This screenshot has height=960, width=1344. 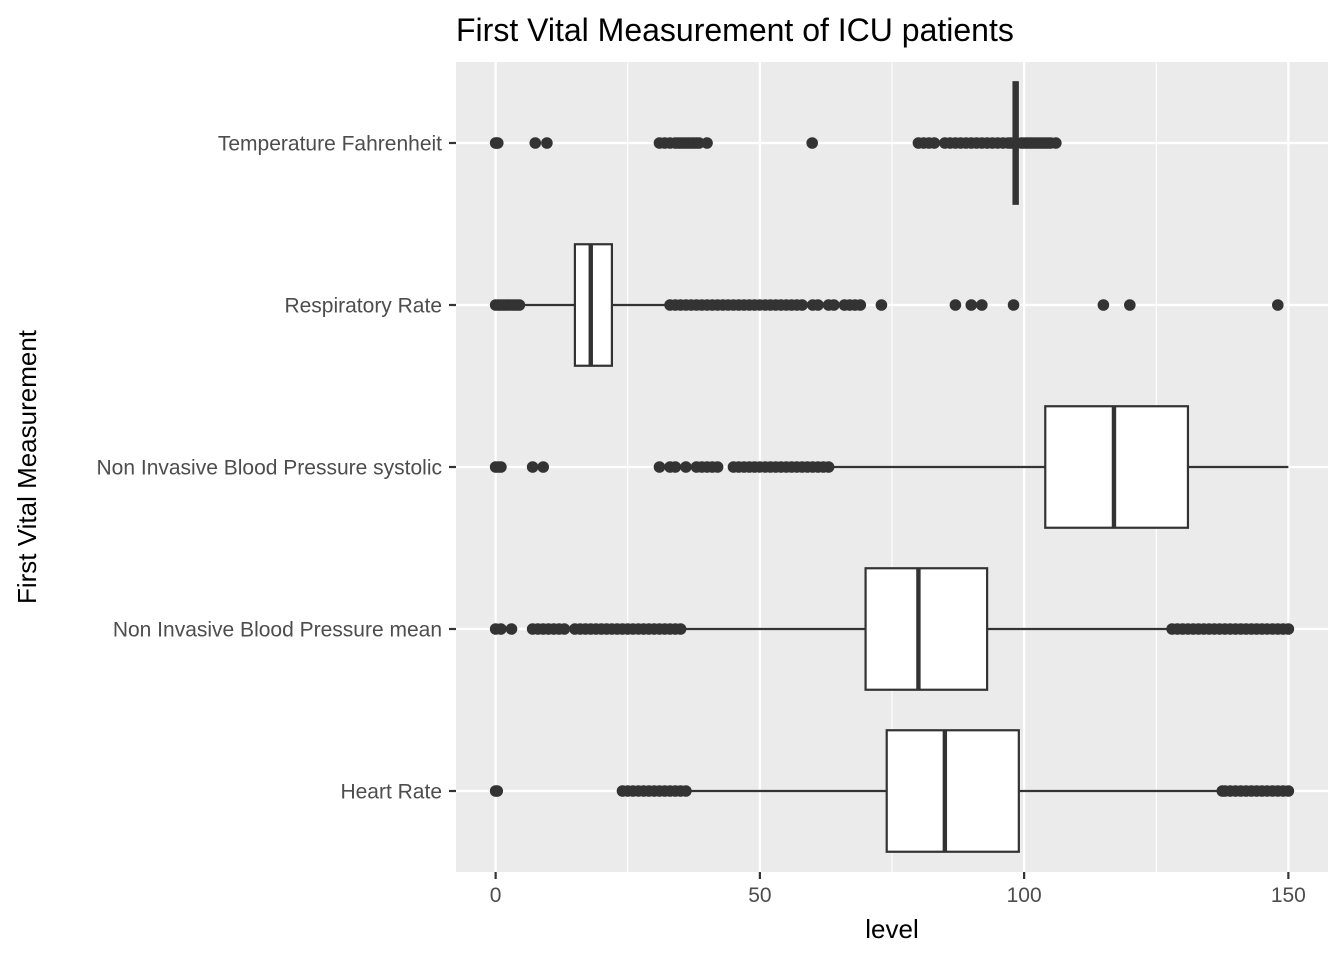 I want to click on y-axis-title: First Vital Measurement, so click(x=27, y=466).